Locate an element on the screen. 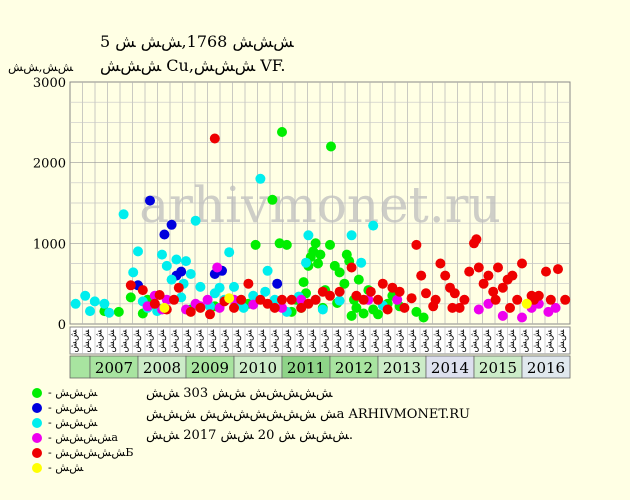 The width and height of the screenshot is (630, 500). year-label: 2008 is located at coordinates (162, 368).